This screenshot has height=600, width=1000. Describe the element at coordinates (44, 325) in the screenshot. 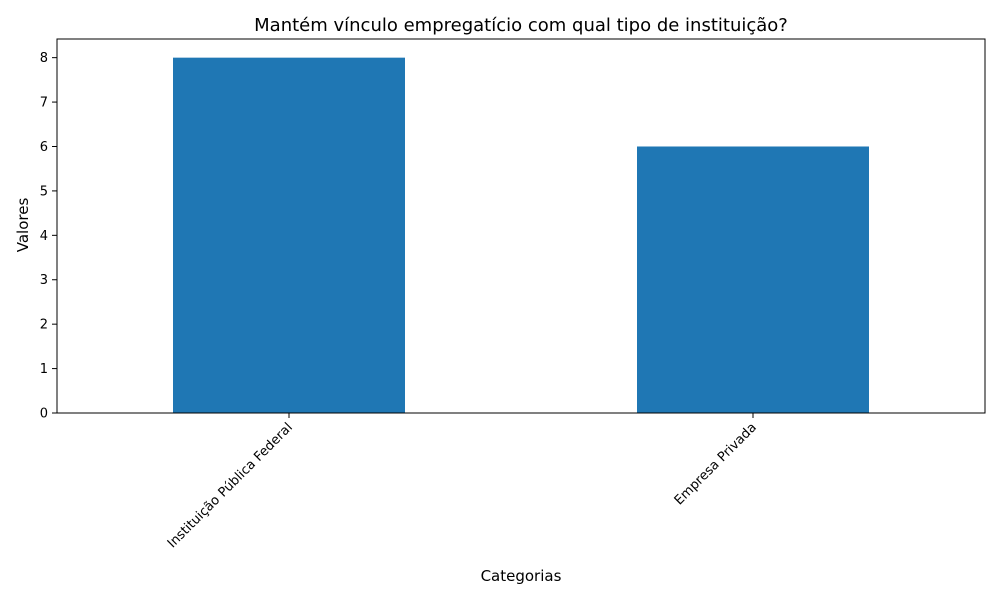

I see `y-tick-label: 2` at that location.